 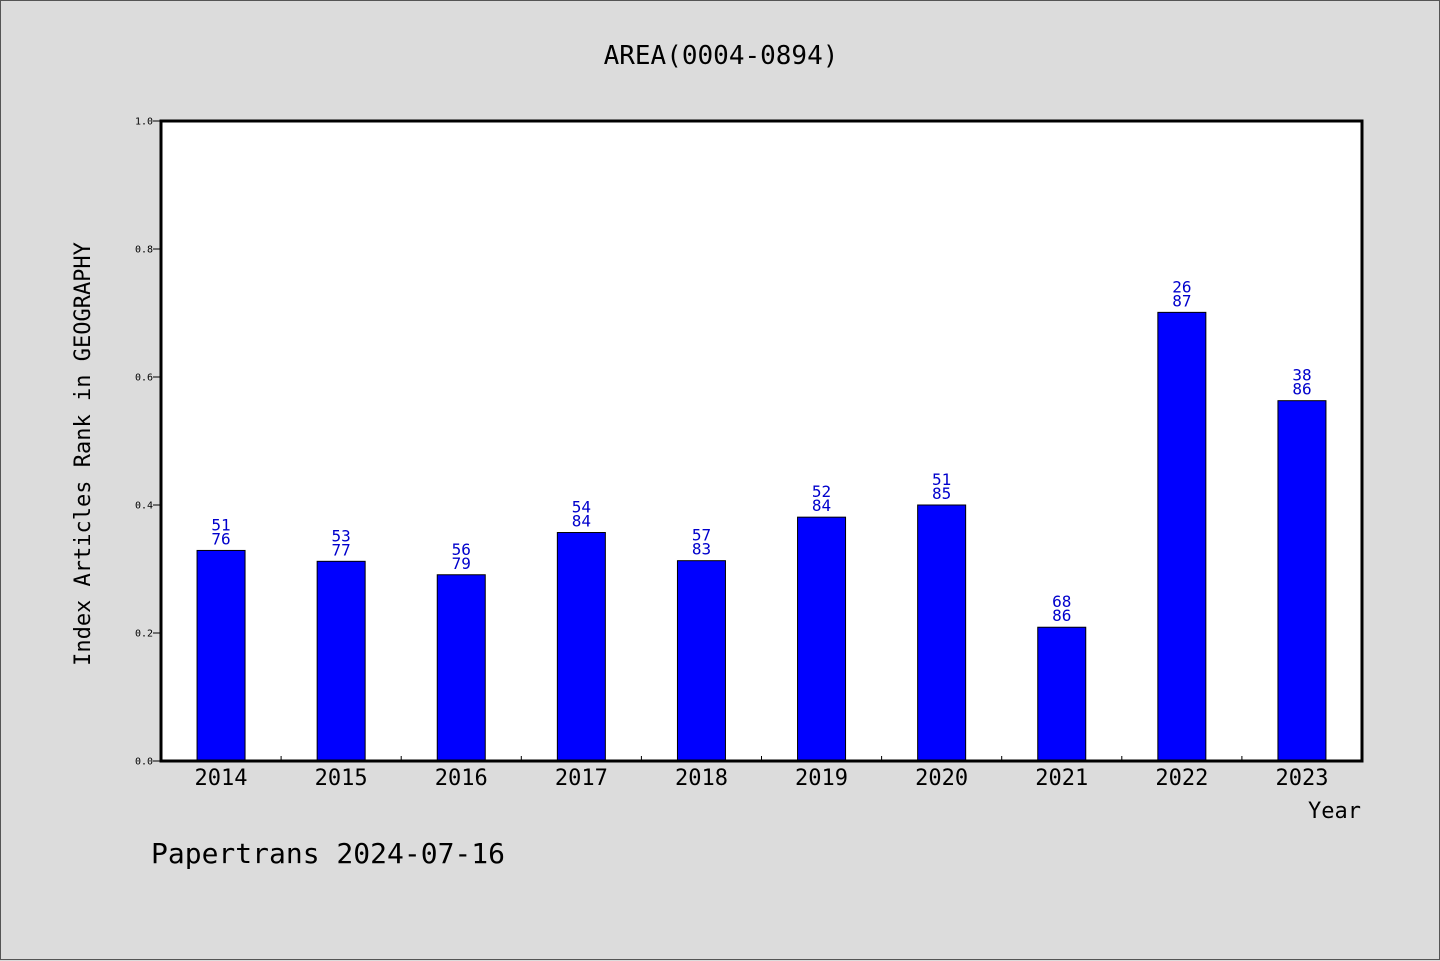 I want to click on bar-label-total: 85, so click(x=941, y=493).